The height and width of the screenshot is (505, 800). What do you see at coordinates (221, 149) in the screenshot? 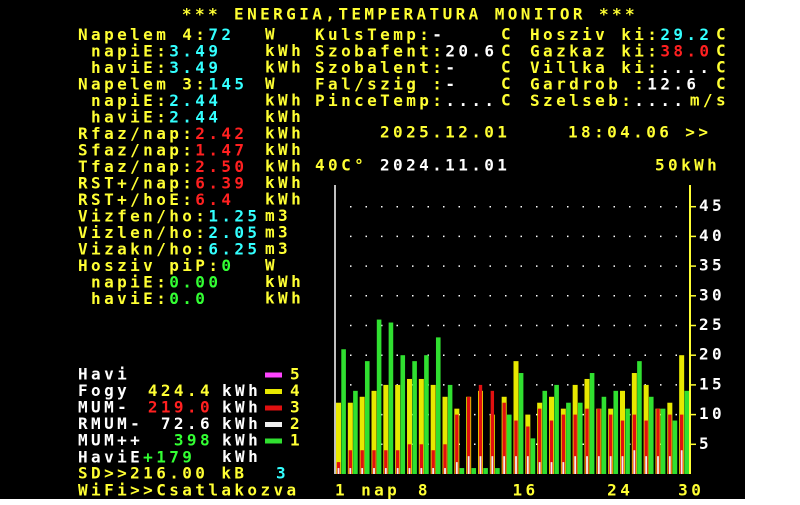
I see `reading-part: 1.47` at bounding box center [221, 149].